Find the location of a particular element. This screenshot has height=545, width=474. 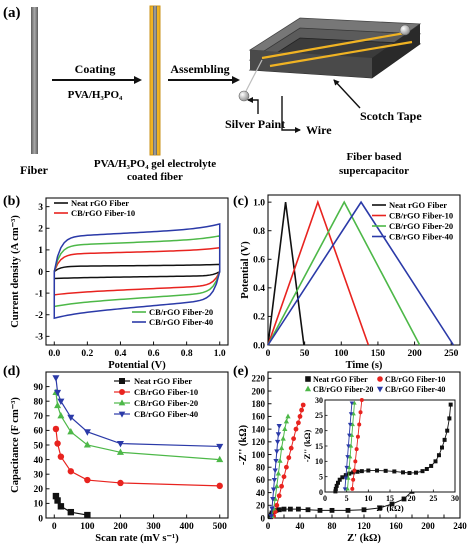

inset-y-tick-label: 25 is located at coordinates (319, 415).